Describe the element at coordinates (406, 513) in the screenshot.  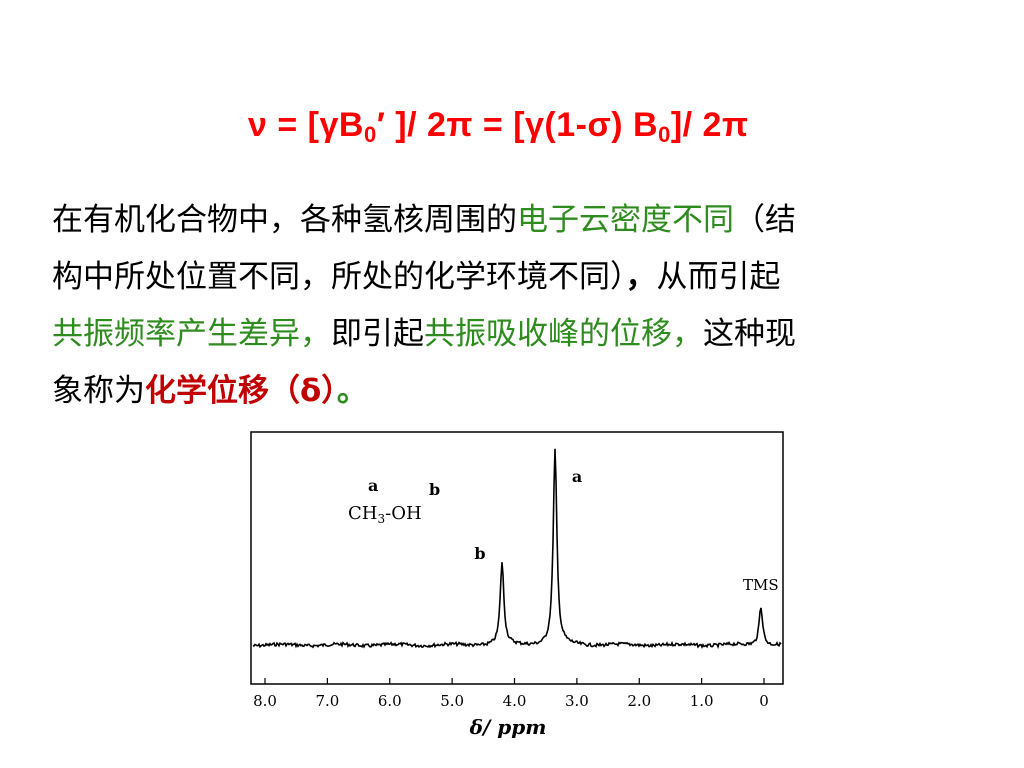
I see `molecule-oh: OH` at that location.